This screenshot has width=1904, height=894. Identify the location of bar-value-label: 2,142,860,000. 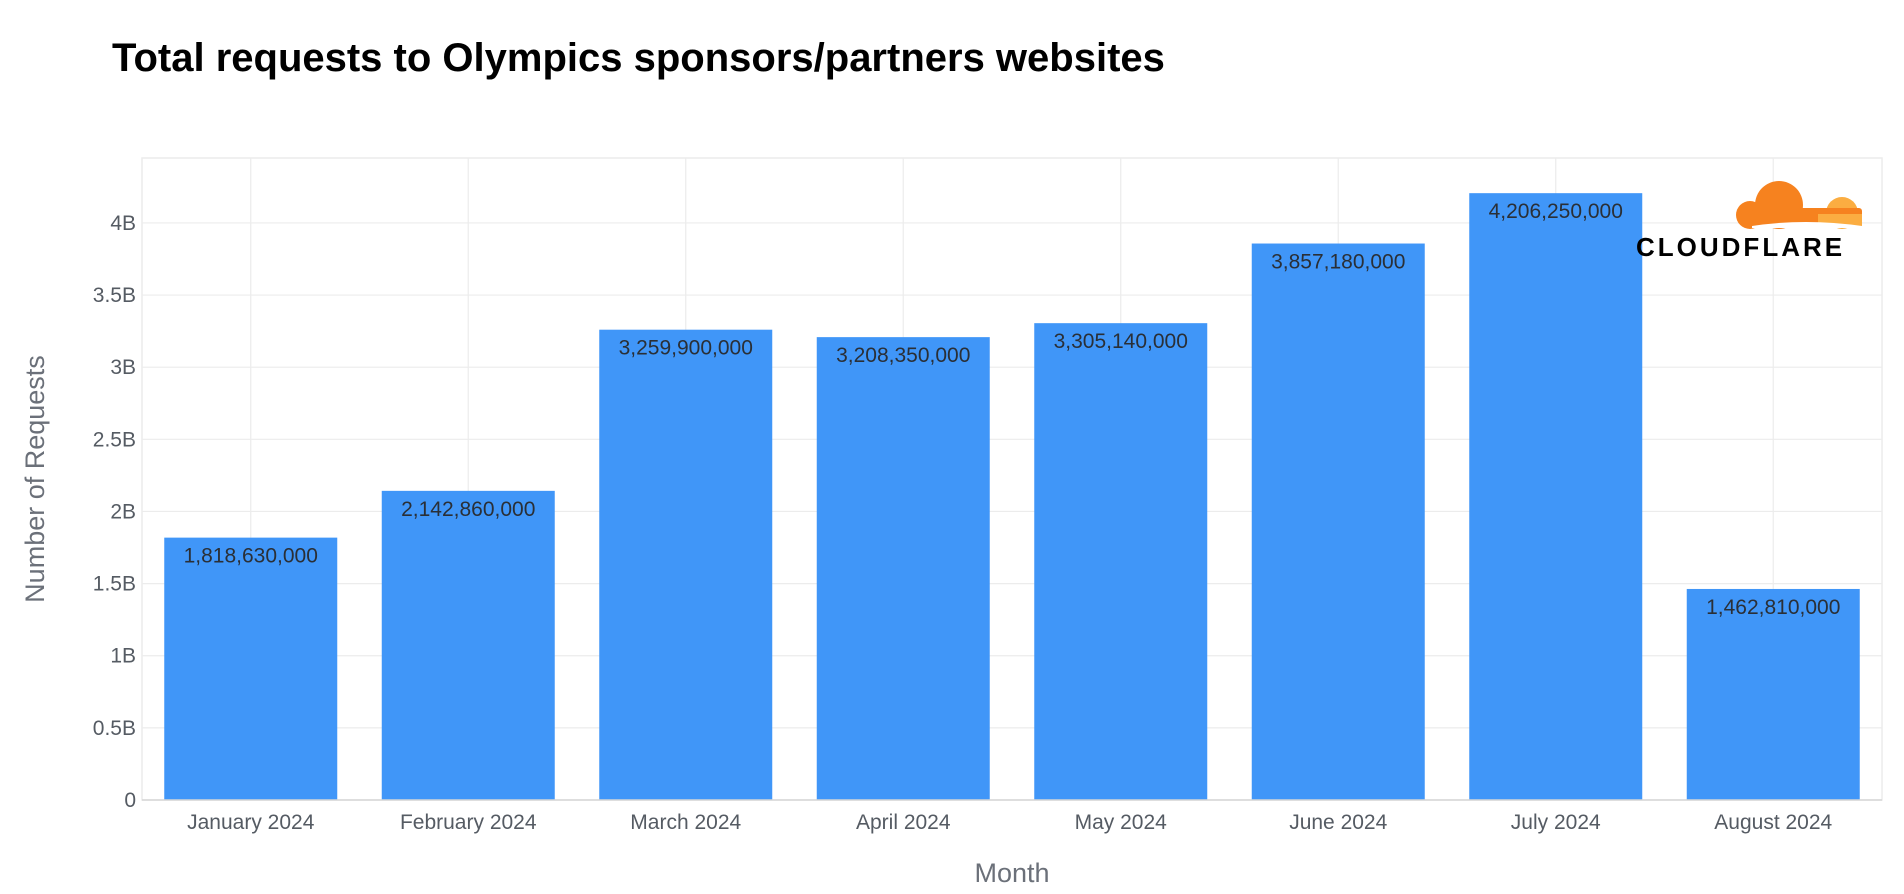
(468, 509).